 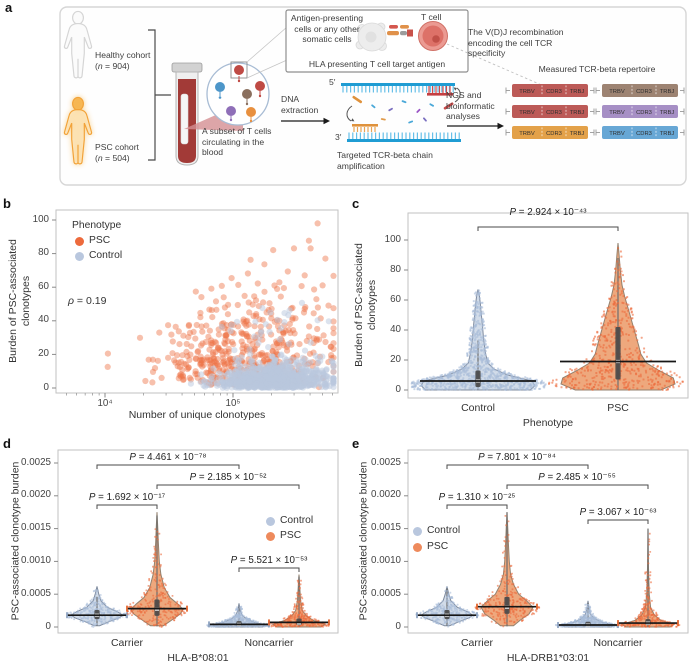 I want to click on e-p-value-4: P = 3.067 × 10⁻⁶³, so click(x=618, y=512).